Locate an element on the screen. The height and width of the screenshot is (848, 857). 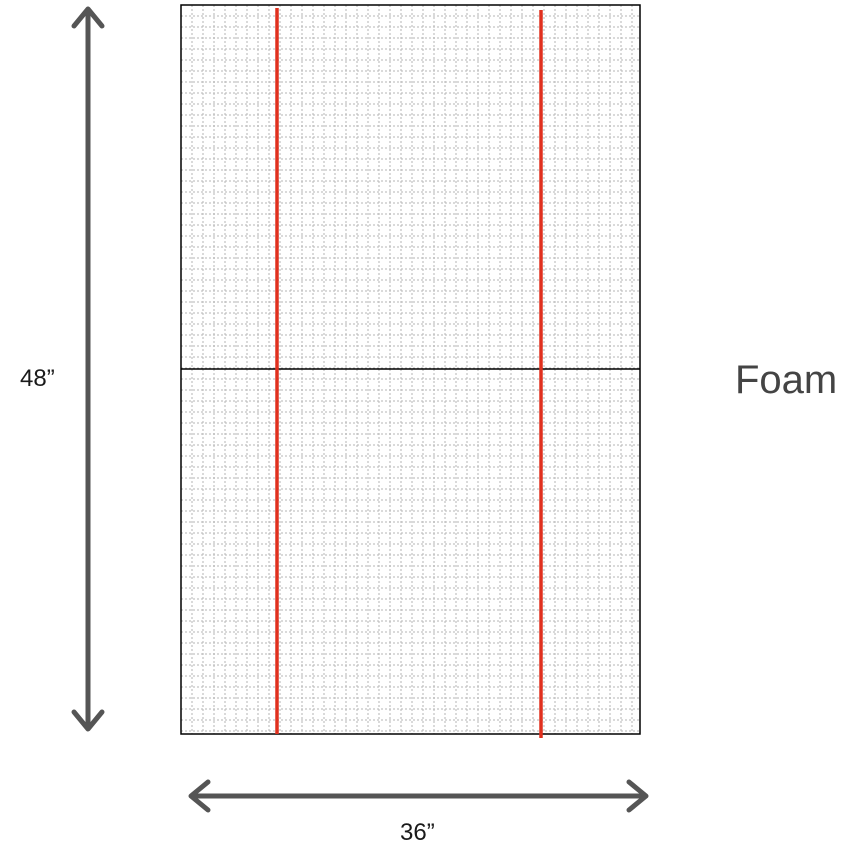
width-arrow is located at coordinates (418, 796).